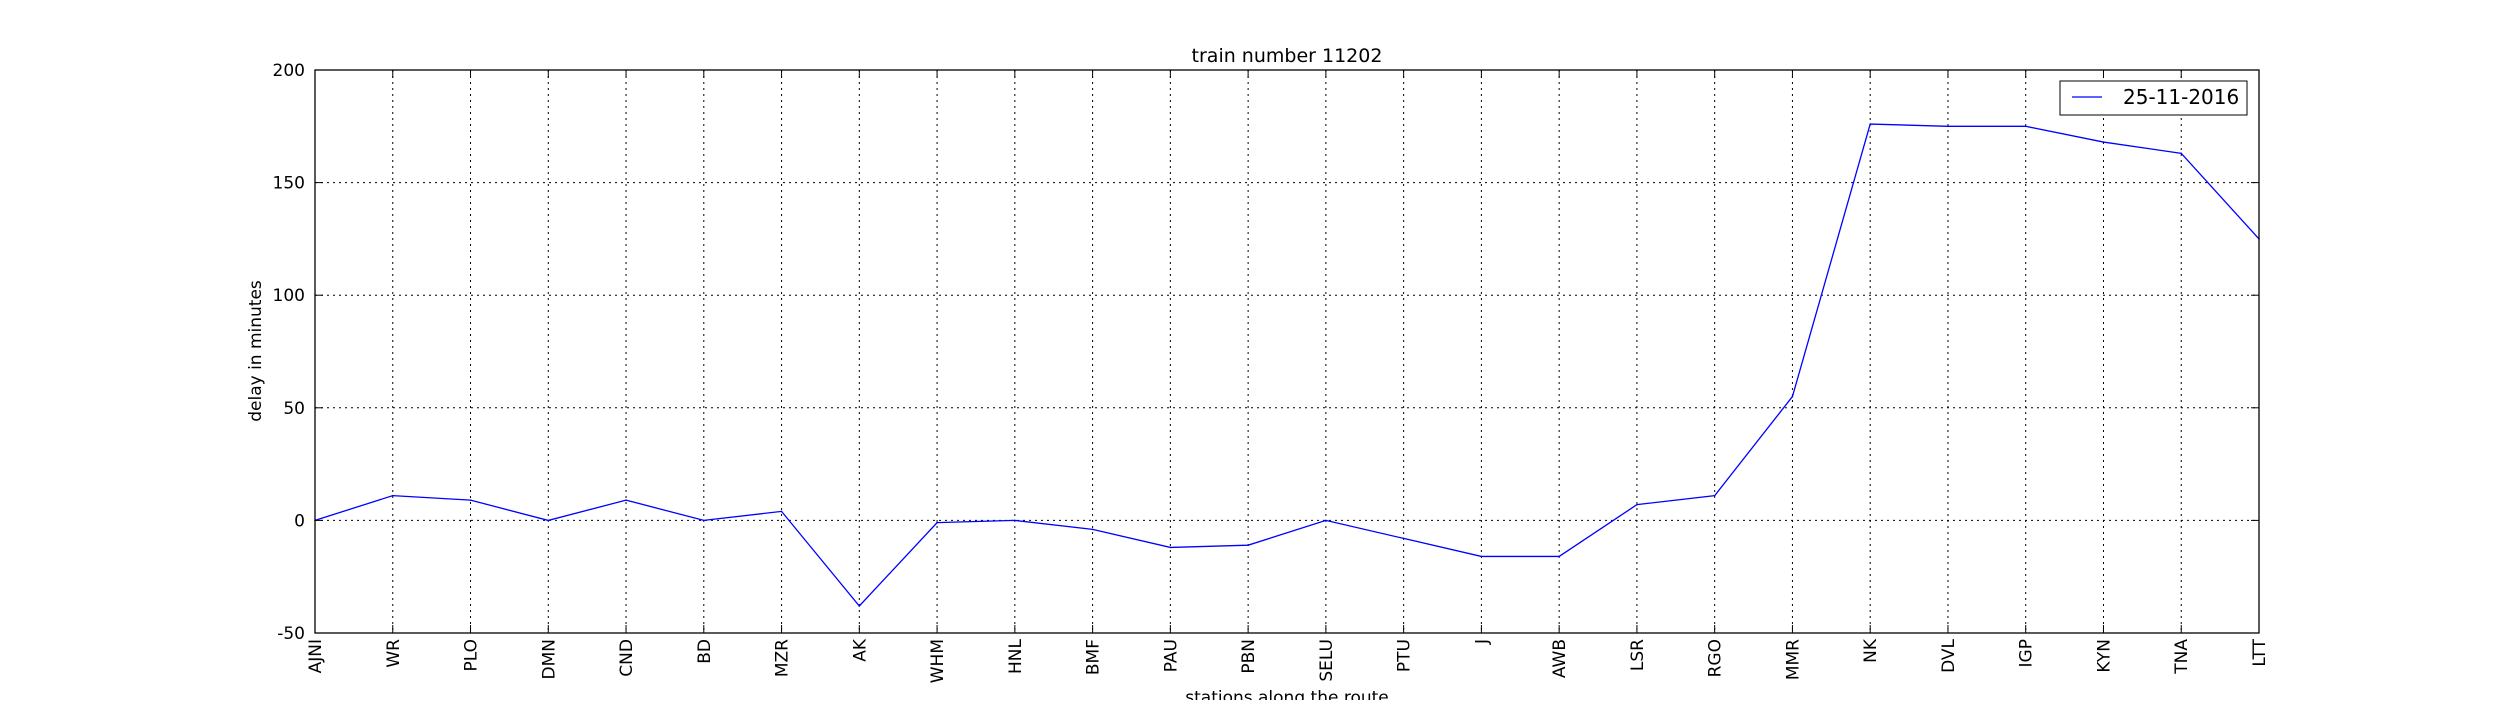 This screenshot has height=704, width=2500. I want to click on x-tick-label: WR, so click(394, 653).